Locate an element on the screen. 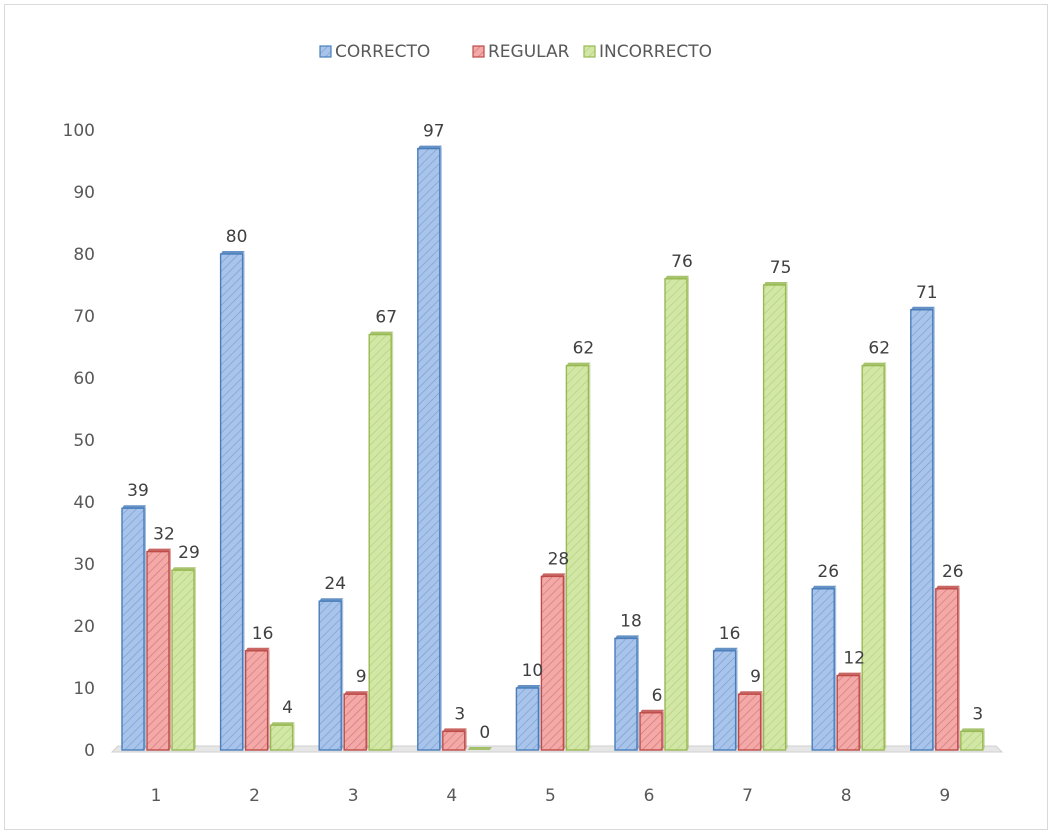  data-label-incorrecto-8: 62 is located at coordinates (879, 349).